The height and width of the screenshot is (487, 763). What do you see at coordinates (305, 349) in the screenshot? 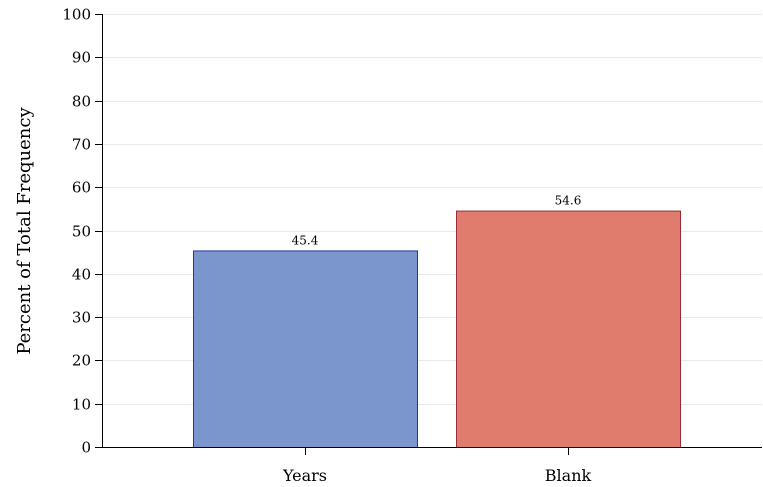
I see `bar-years` at bounding box center [305, 349].